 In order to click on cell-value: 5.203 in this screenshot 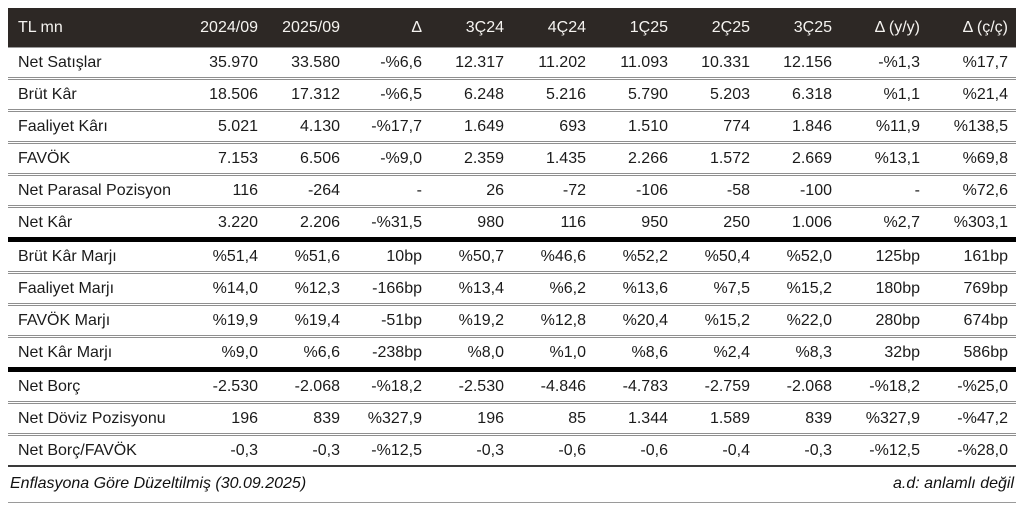, I will do `click(717, 95)`.